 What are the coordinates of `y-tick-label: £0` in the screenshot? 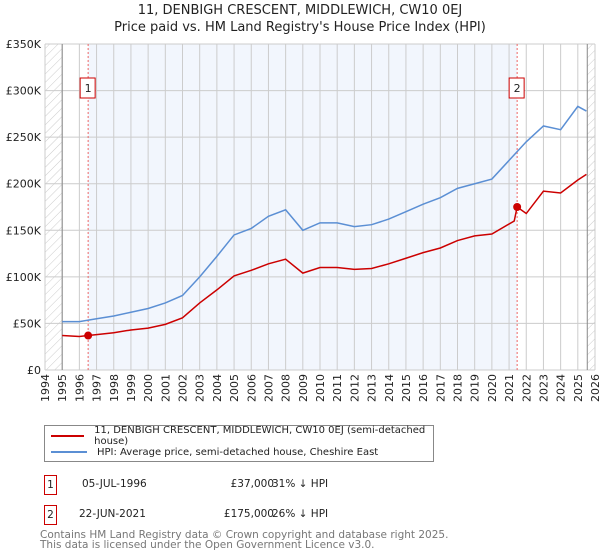 It's located at (34, 370).